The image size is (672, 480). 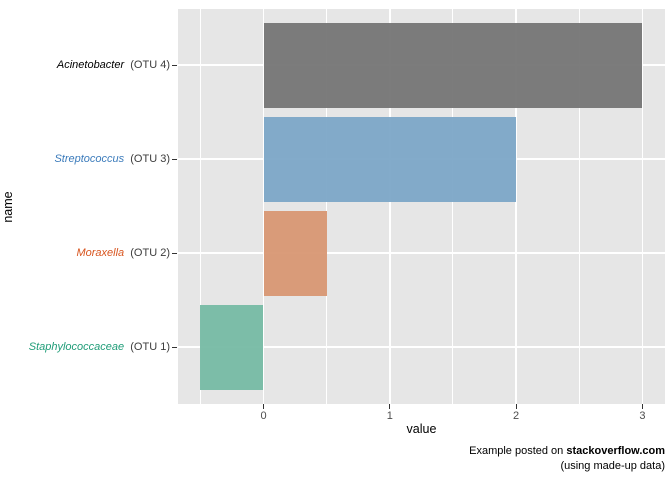 What do you see at coordinates (518, 451) in the screenshot?
I see `caption-text: Example posted on` at bounding box center [518, 451].